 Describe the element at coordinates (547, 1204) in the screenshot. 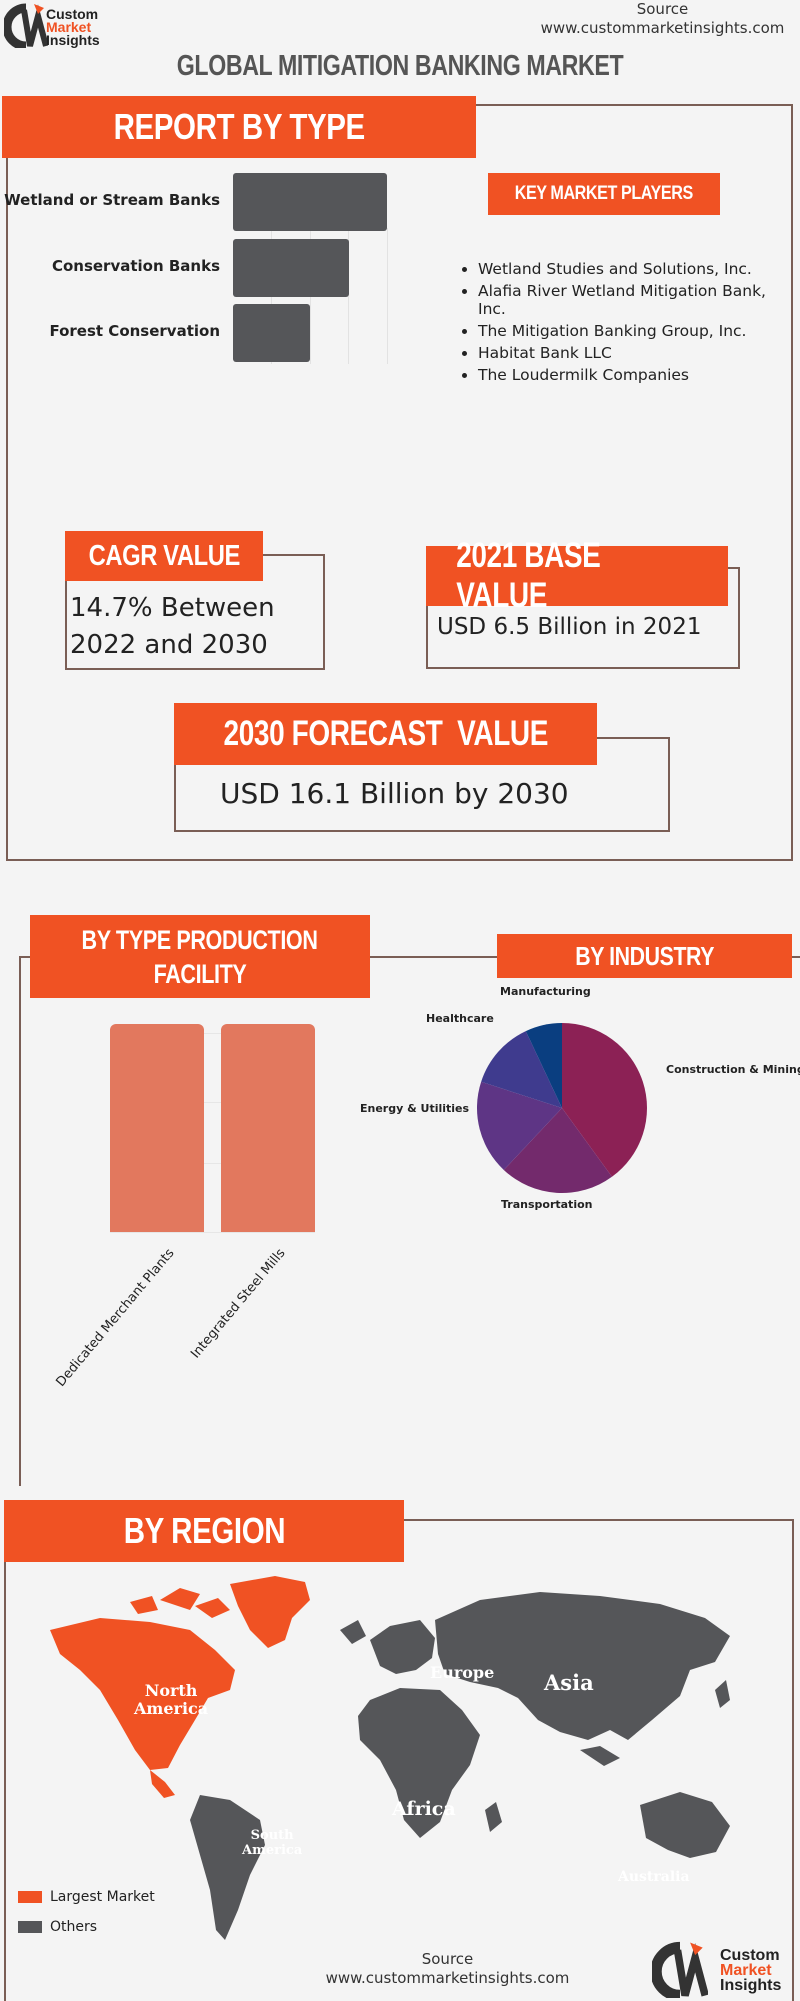

I see `pie-label-transportation: Transportation` at that location.